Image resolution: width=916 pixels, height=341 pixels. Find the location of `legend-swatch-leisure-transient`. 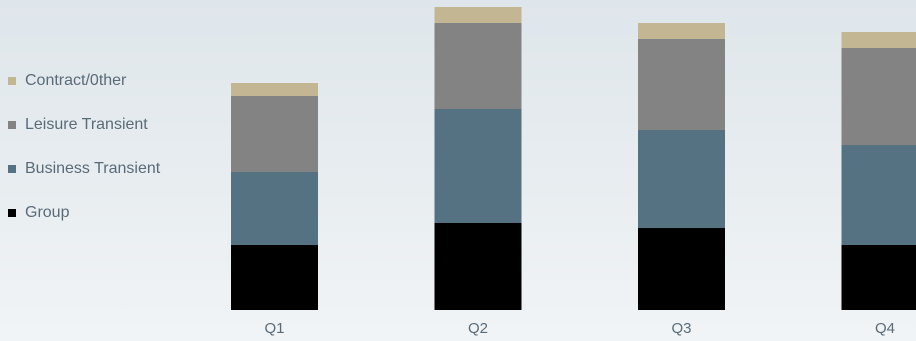

legend-swatch-leisure-transient is located at coordinates (12, 125).